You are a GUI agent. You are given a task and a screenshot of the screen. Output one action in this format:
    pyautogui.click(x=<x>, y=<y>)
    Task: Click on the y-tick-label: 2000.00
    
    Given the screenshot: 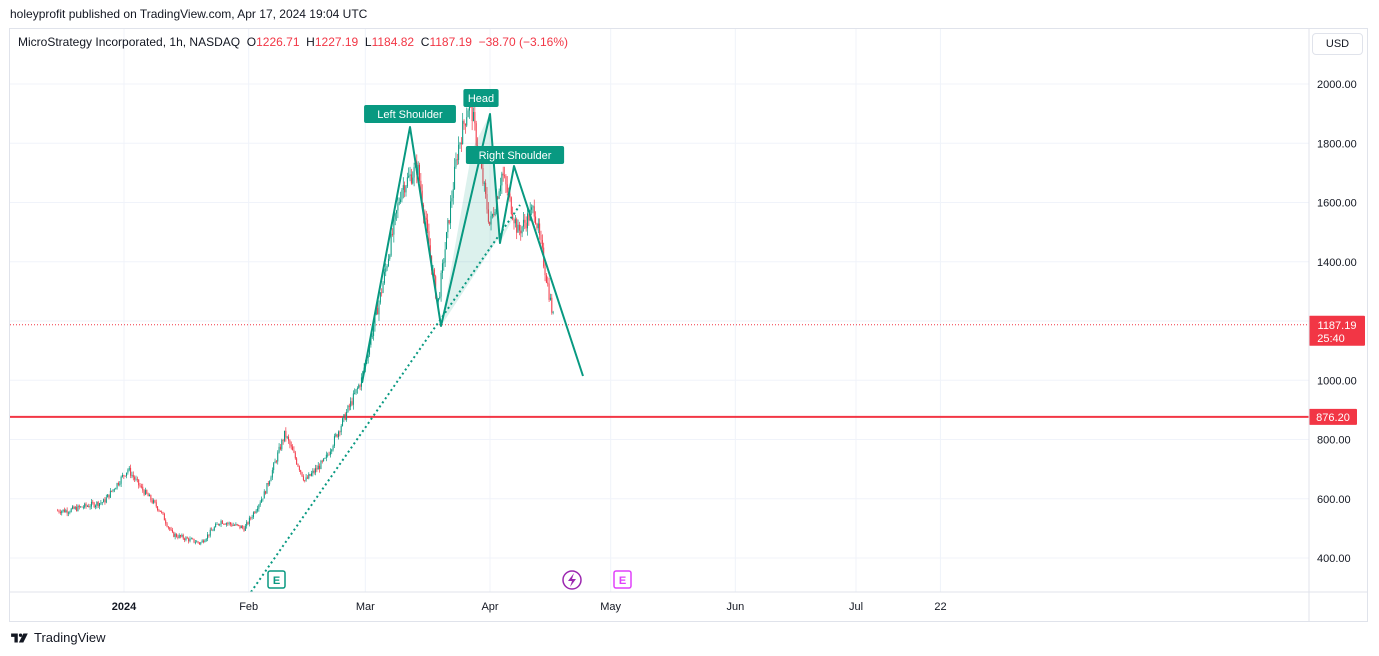 What is the action you would take?
    pyautogui.click(x=1337, y=85)
    